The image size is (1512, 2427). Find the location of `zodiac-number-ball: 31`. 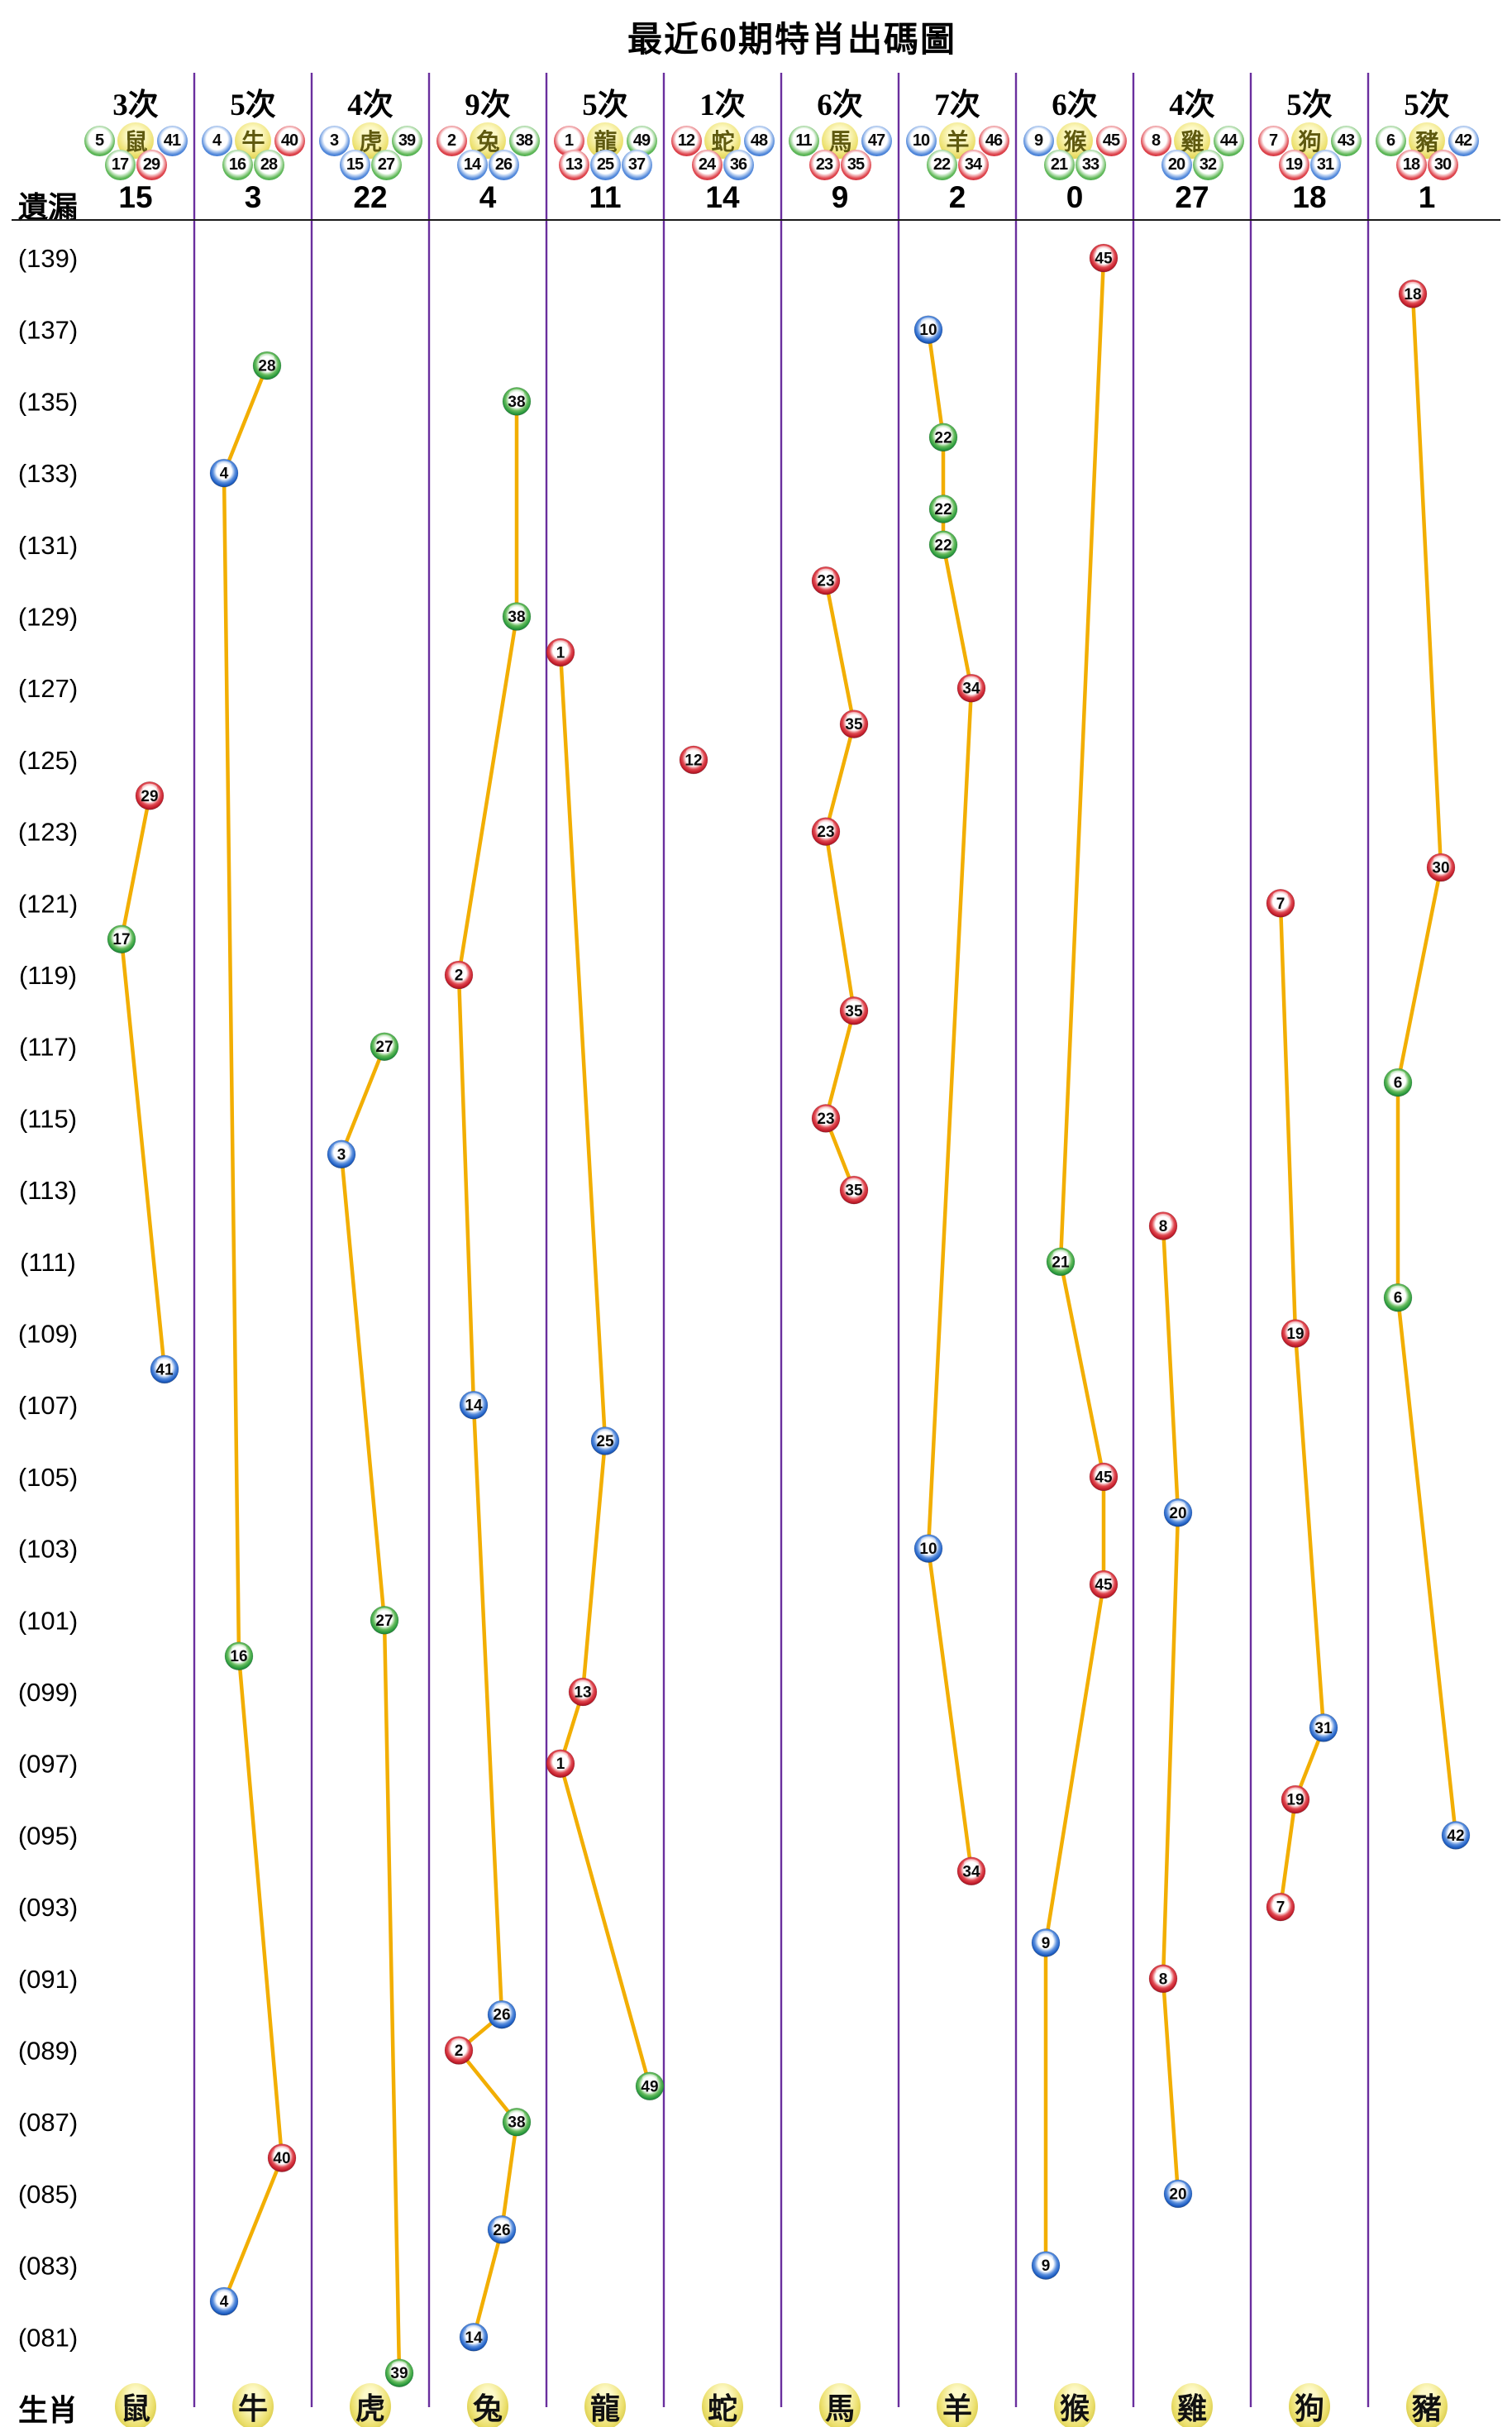

zodiac-number-ball: 31 is located at coordinates (1325, 164).